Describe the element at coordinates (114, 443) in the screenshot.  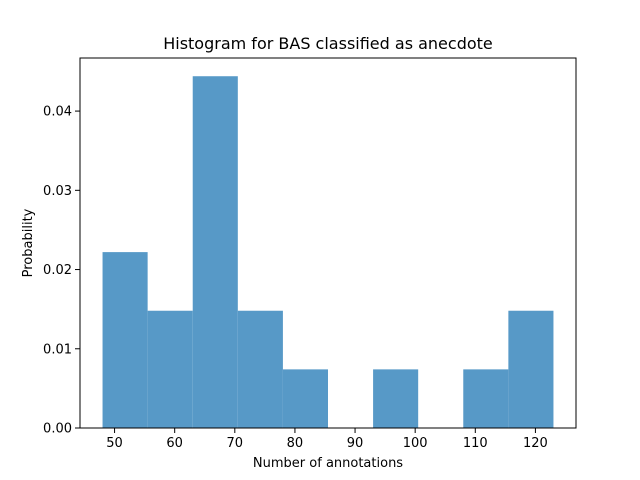
I see `x-tick-label: 50` at that location.